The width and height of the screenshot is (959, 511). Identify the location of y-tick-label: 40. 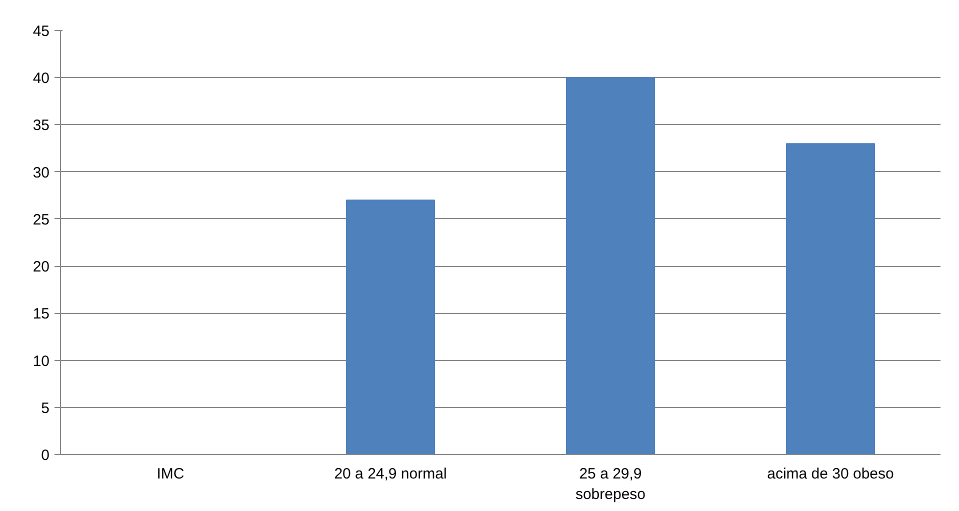
(41, 79).